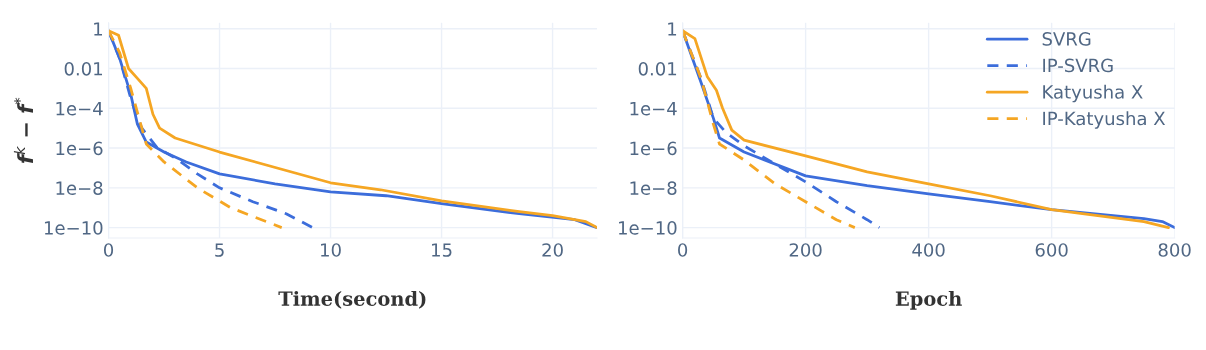 The image size is (1206, 350). Describe the element at coordinates (331, 250) in the screenshot. I see `x-tick-label: 10` at that location.